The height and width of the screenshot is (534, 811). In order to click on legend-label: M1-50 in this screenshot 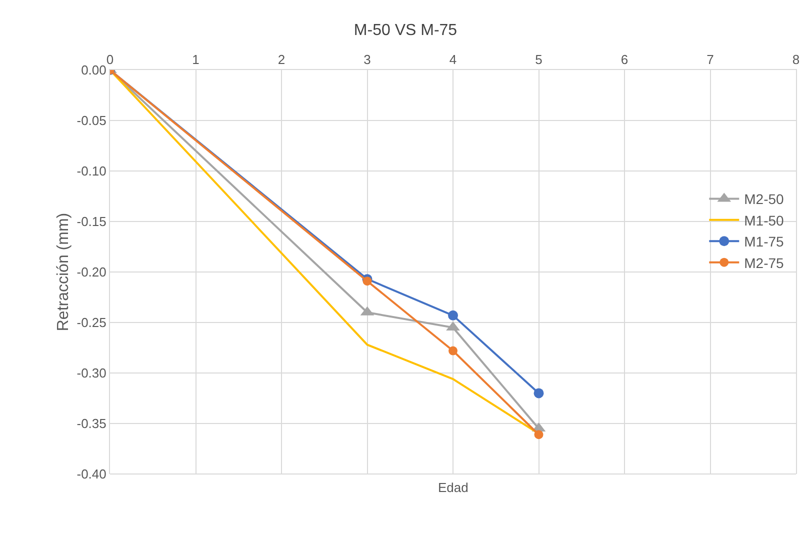, I will do `click(764, 220)`.